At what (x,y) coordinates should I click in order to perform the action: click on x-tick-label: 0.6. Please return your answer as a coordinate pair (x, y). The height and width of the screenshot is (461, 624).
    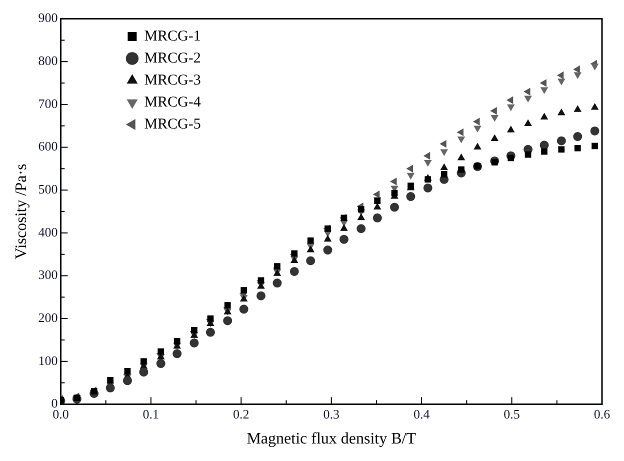
    Looking at the image, I should click on (602, 414).